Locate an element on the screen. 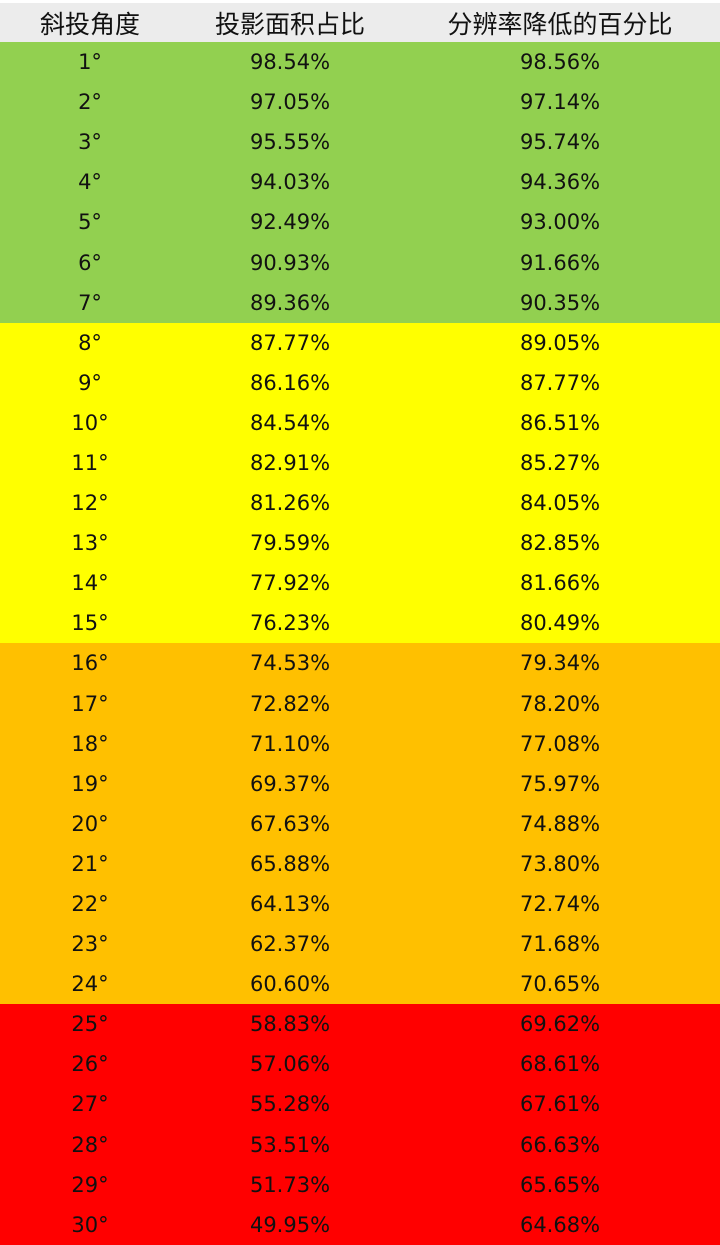 This screenshot has height=1245, width=720. header-resolution-drop: 分辨率降低的百分比 is located at coordinates (560, 24).